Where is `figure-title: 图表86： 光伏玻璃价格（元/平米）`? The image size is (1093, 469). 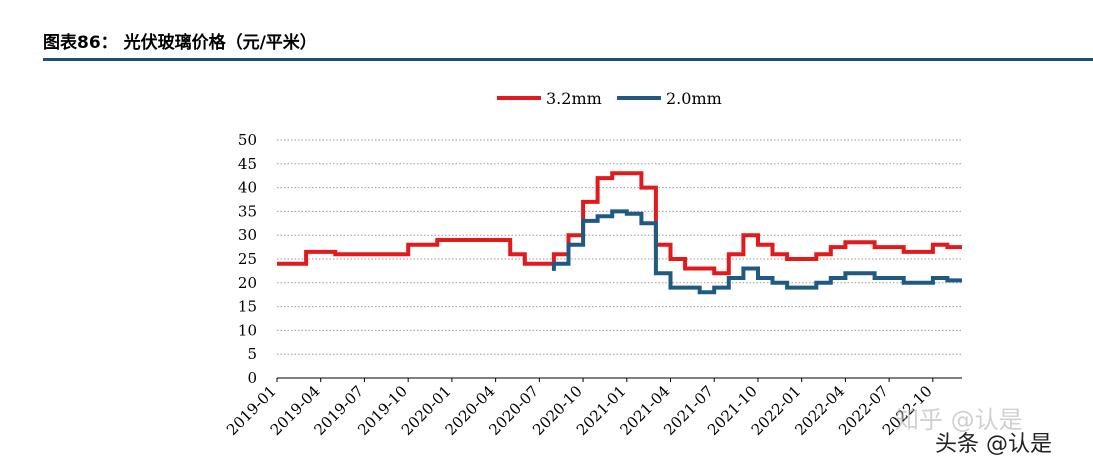 figure-title: 图表86： 光伏玻璃价格（元/平米） is located at coordinates (180, 43).